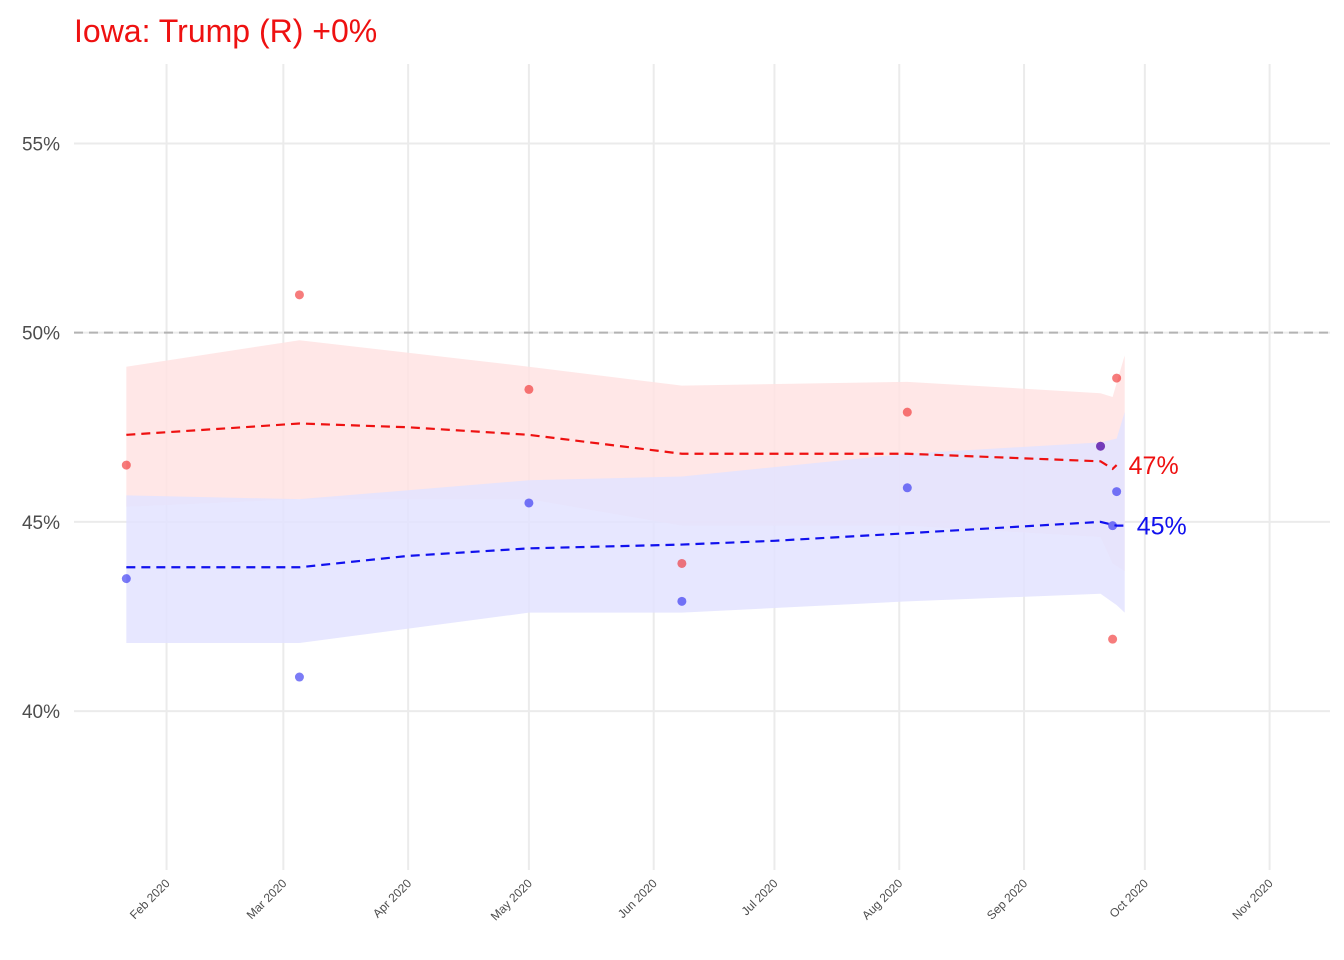 This screenshot has width=1344, height=960. I want to click on x-tick-label: Jul 2020, so click(760, 897).